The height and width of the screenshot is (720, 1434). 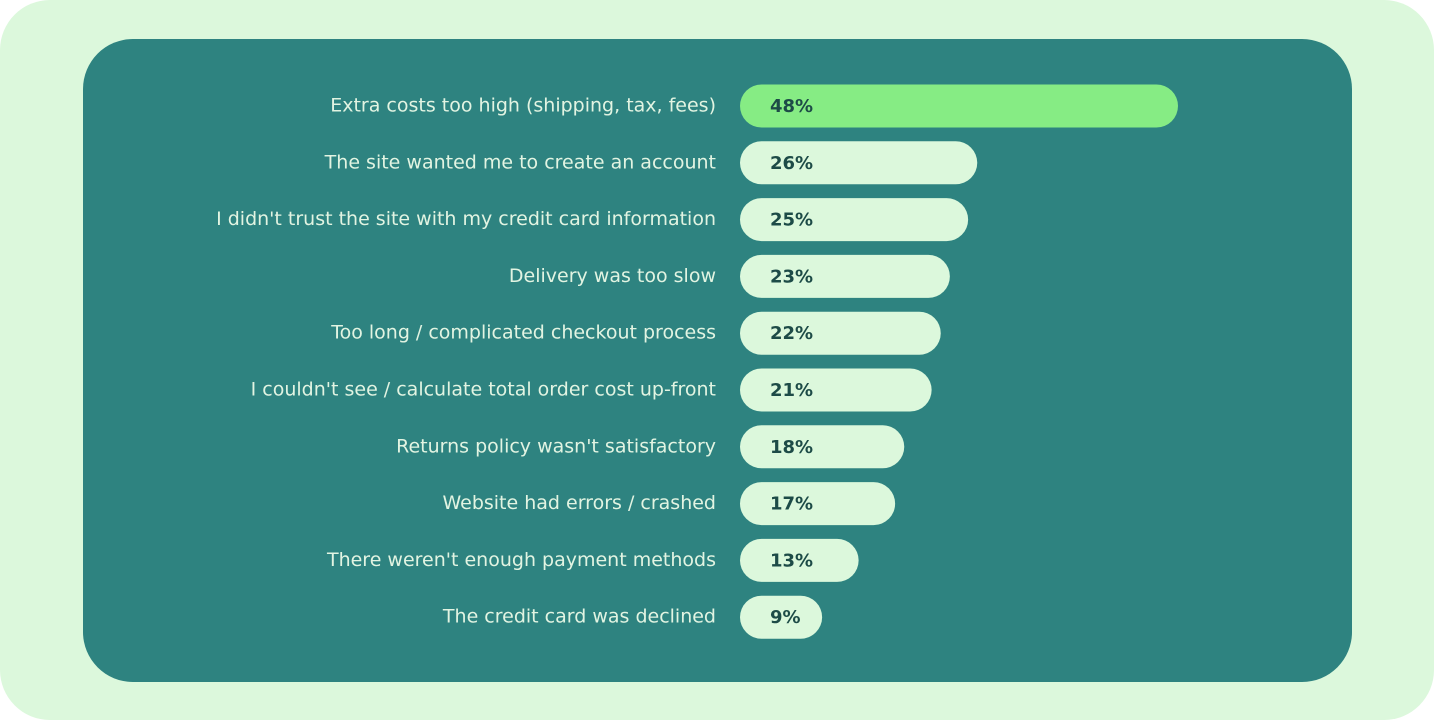 What do you see at coordinates (579, 617) in the screenshot?
I see `category-label: The credit card was declined` at bounding box center [579, 617].